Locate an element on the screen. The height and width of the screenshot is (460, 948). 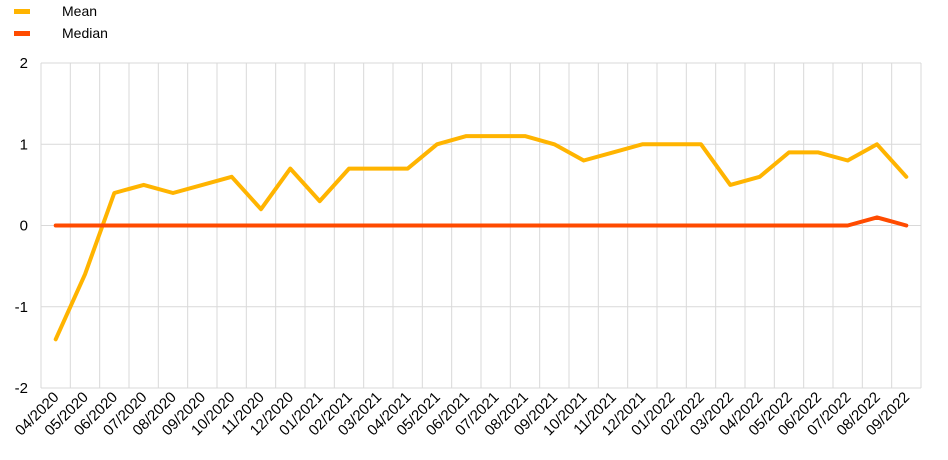
legend-swatch-mean is located at coordinates (22, 11).